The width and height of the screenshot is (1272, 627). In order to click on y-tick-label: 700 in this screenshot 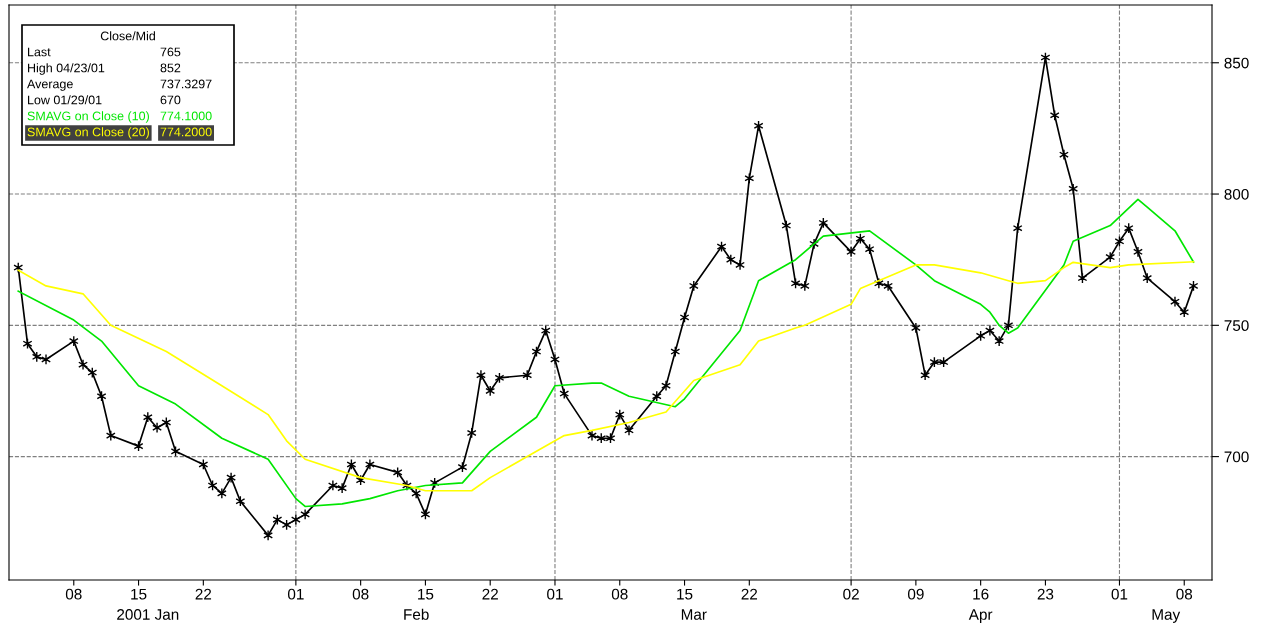, I will do `click(1236, 457)`.